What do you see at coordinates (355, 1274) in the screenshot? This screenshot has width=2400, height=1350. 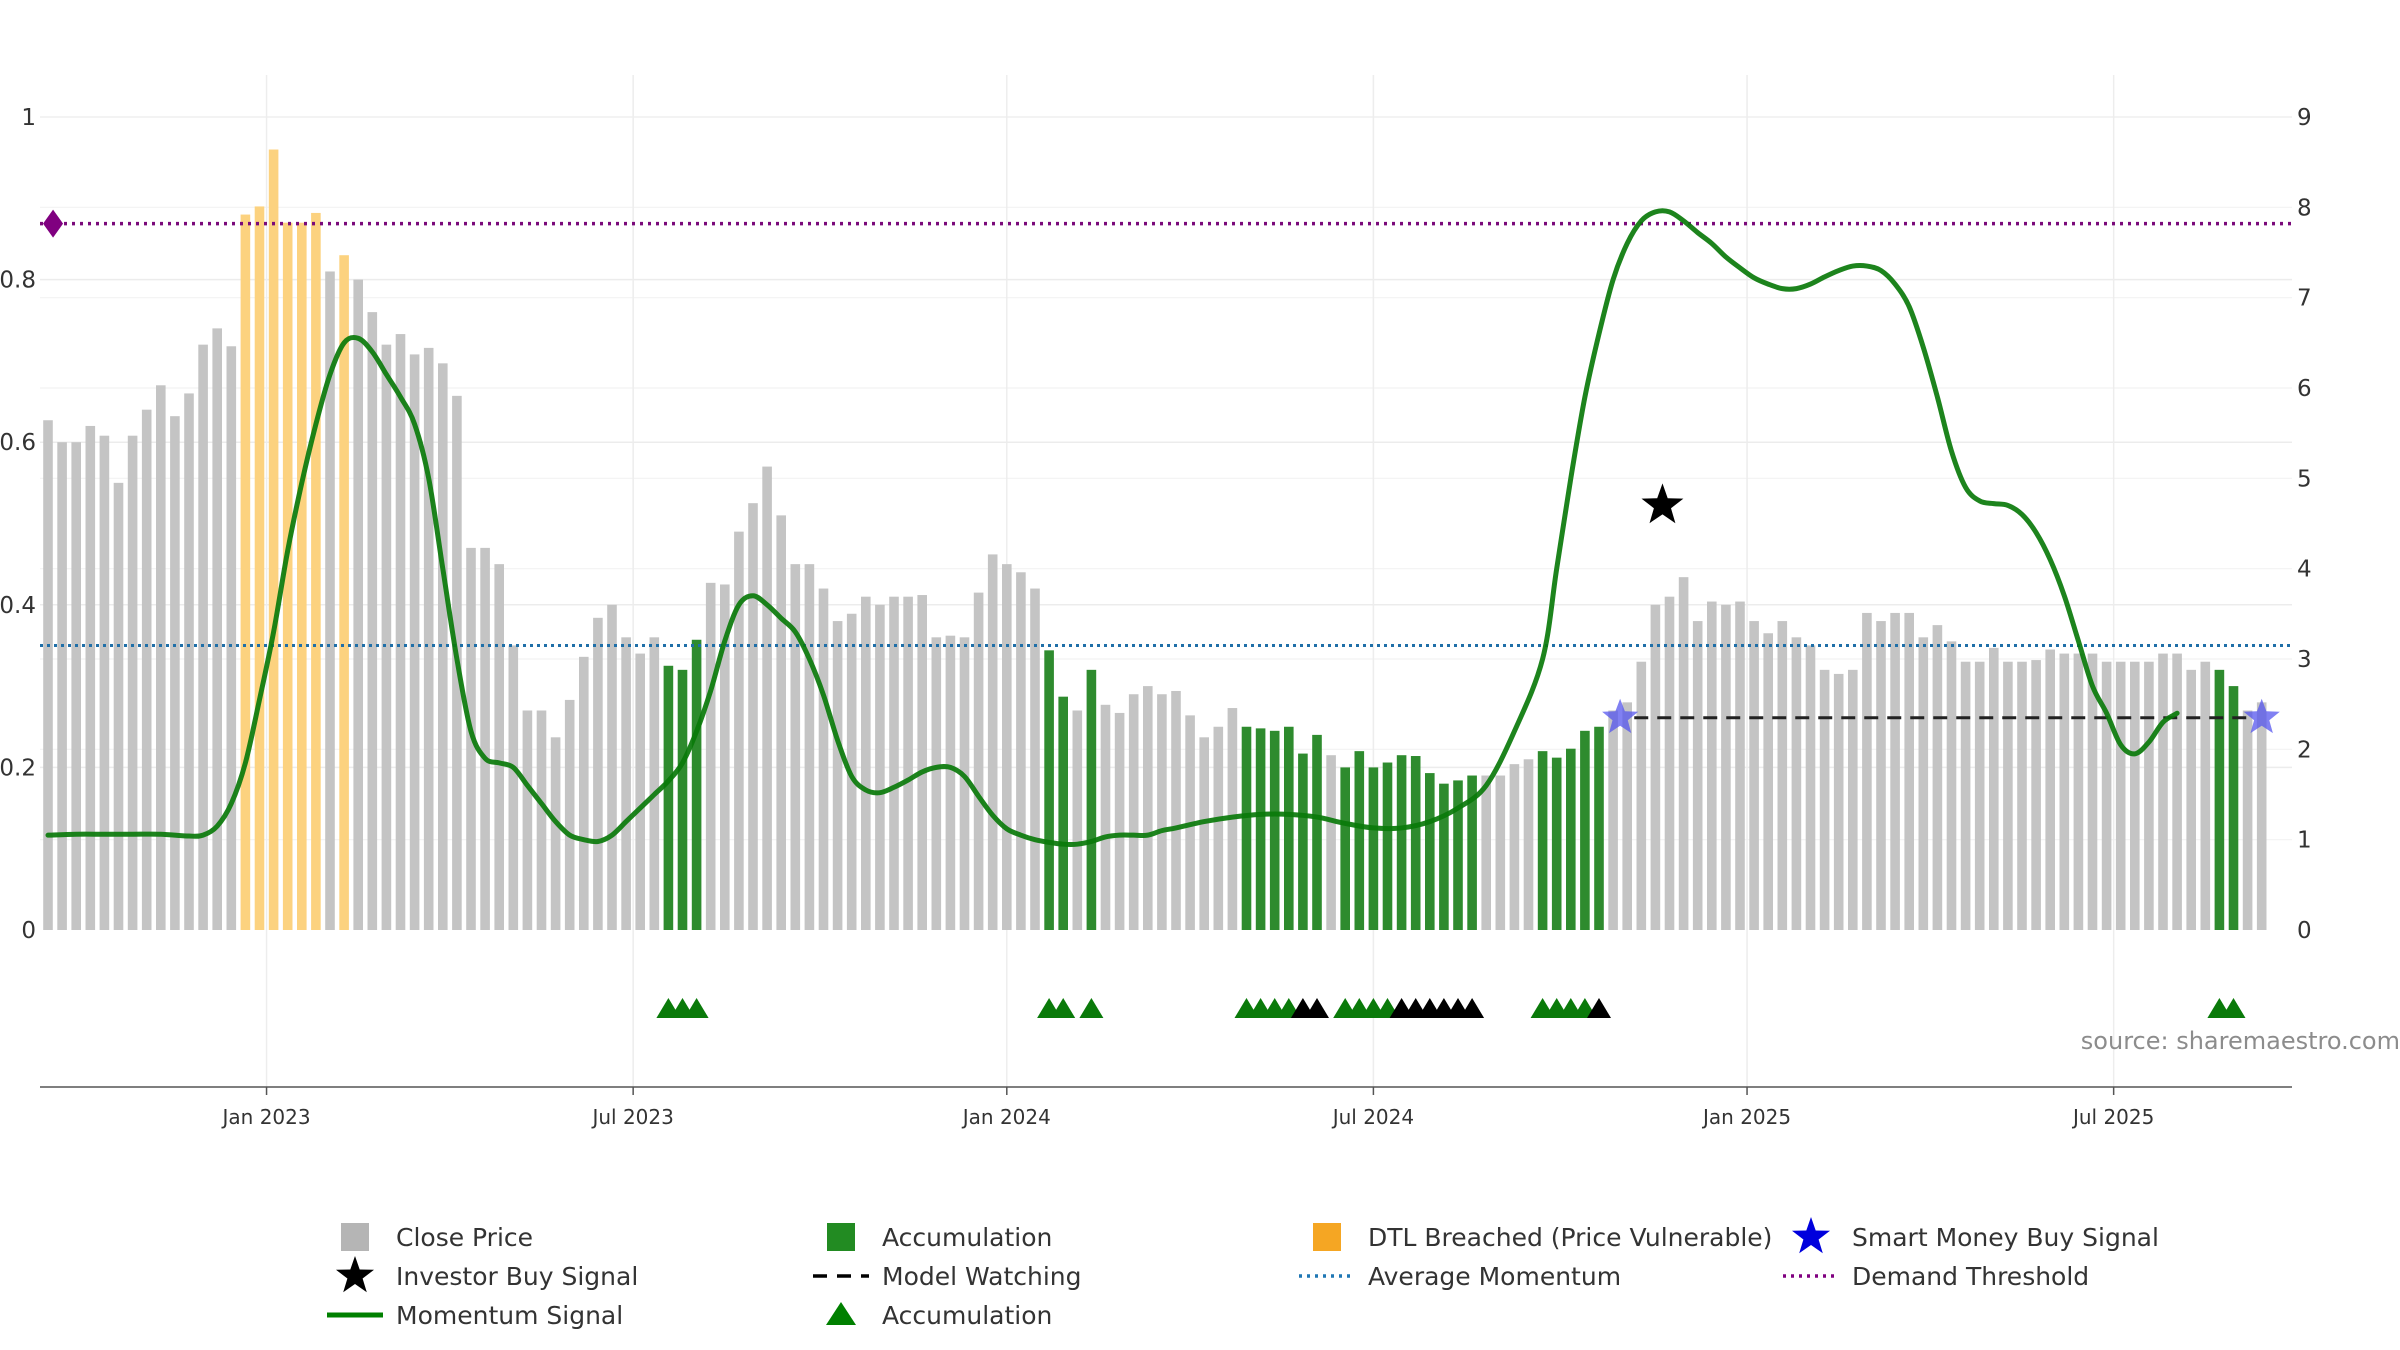 I see `legend-star` at bounding box center [355, 1274].